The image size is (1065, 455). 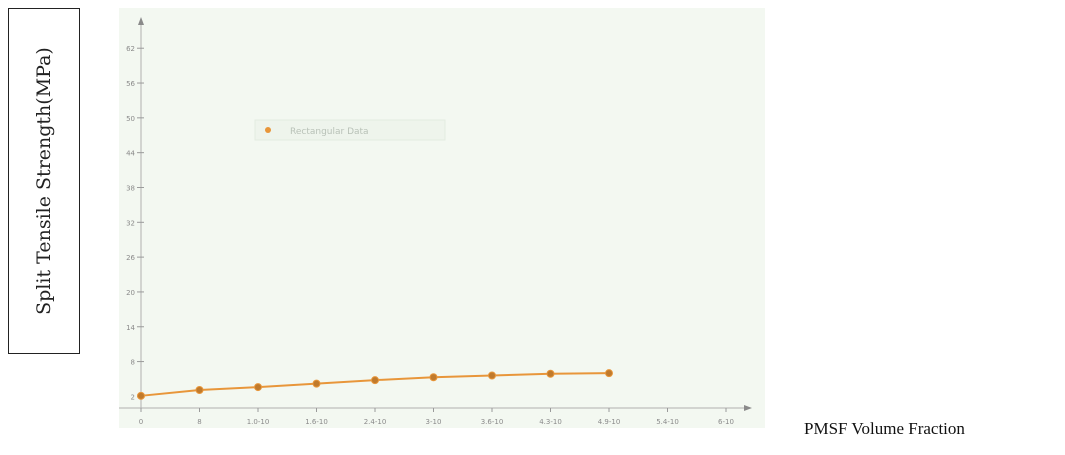 I want to click on y-tick-label: 14, so click(x=130, y=328).